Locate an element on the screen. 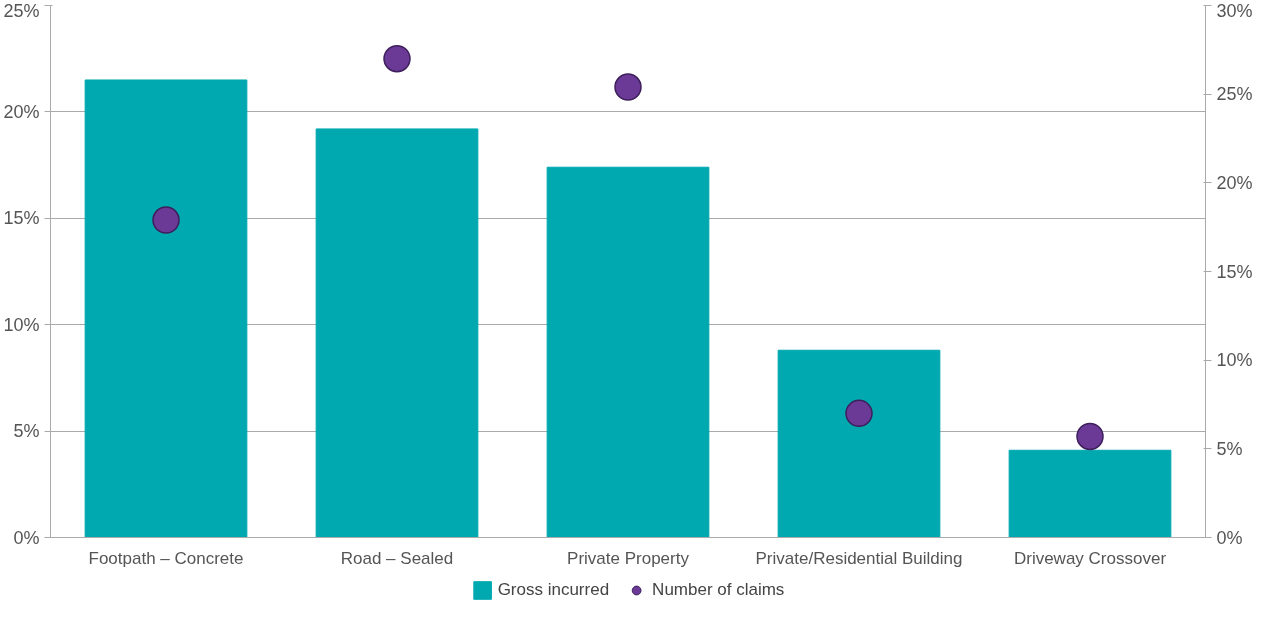 The height and width of the screenshot is (626, 1275). y2-tick-label: 30% is located at coordinates (1234, 10).